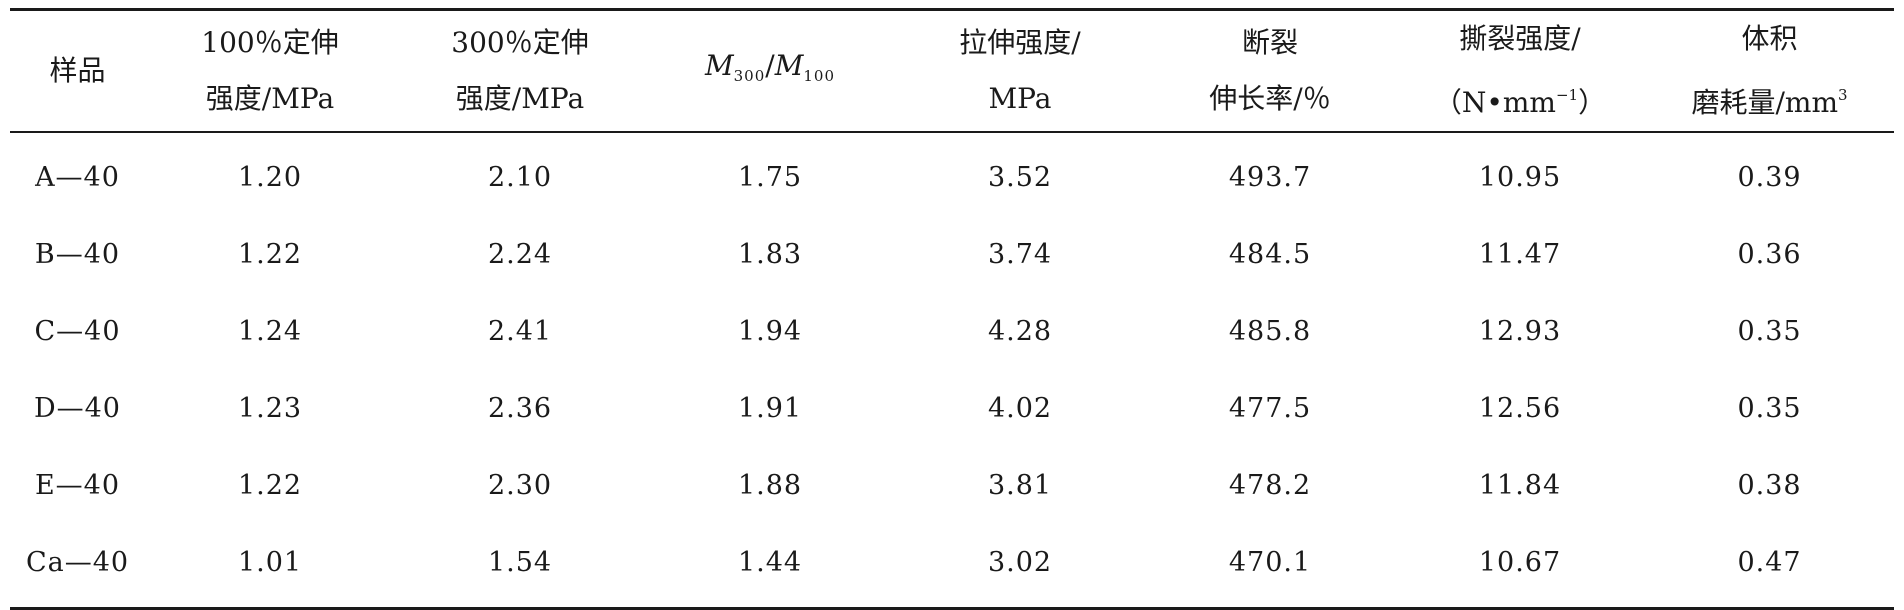  What do you see at coordinates (770, 562) in the screenshot?
I see `cell-modulus-ratio: 1.44` at bounding box center [770, 562].